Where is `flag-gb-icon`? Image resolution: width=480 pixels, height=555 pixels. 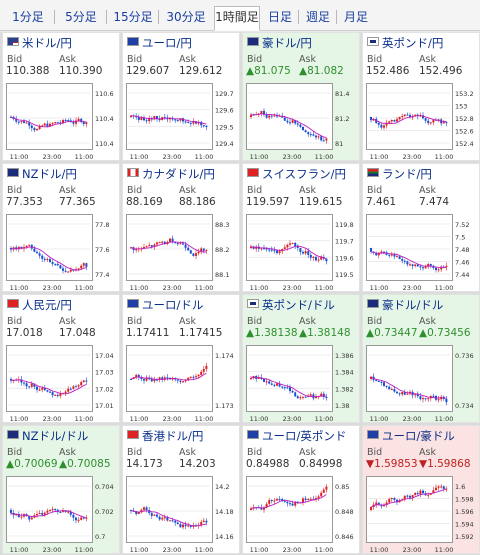
flag-gb-icon is located at coordinates (373, 41).